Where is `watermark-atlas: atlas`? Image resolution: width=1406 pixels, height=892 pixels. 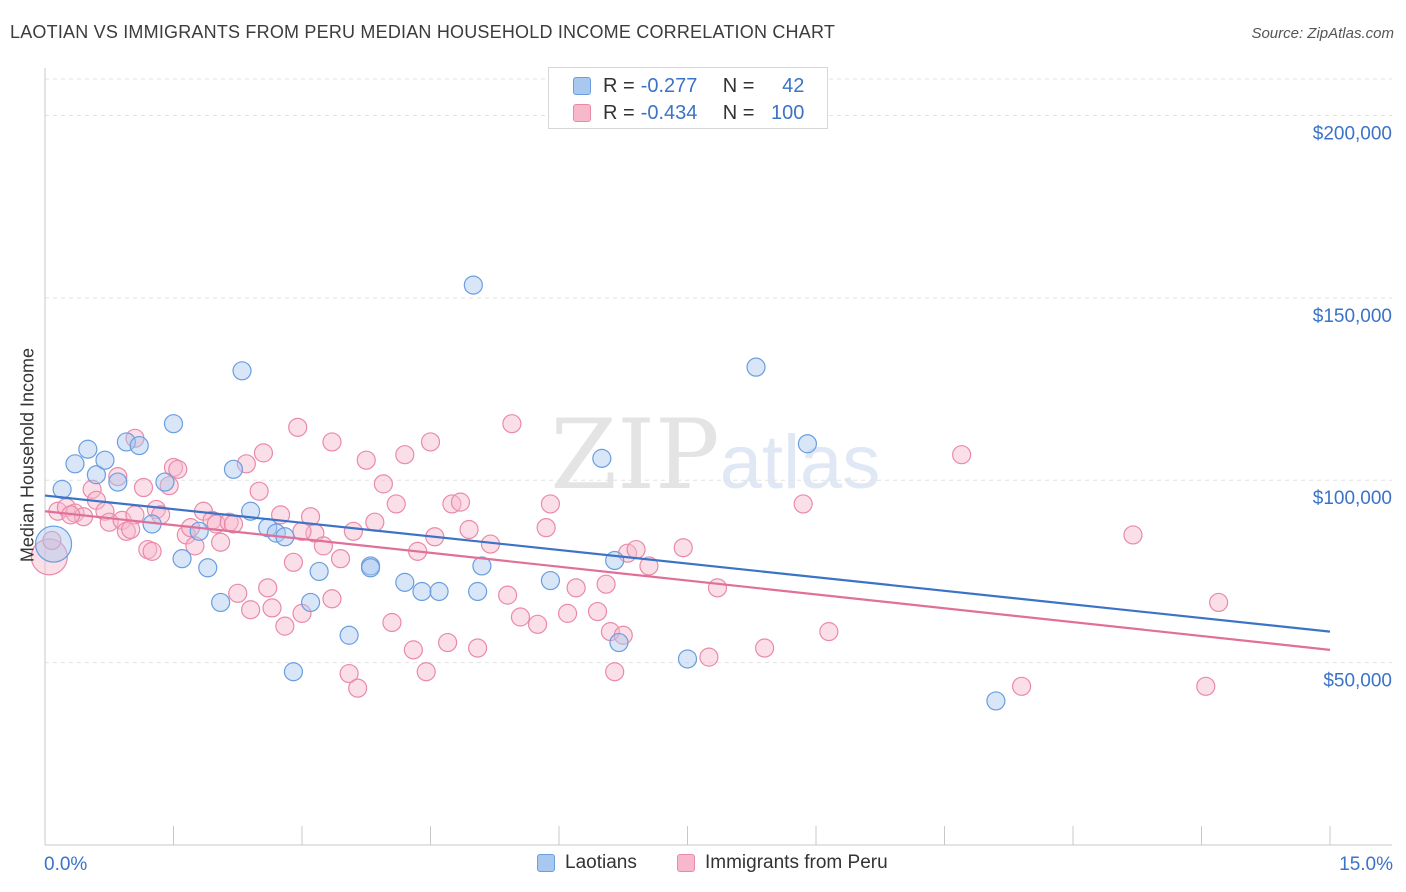 watermark-atlas: atlas is located at coordinates (800, 462).